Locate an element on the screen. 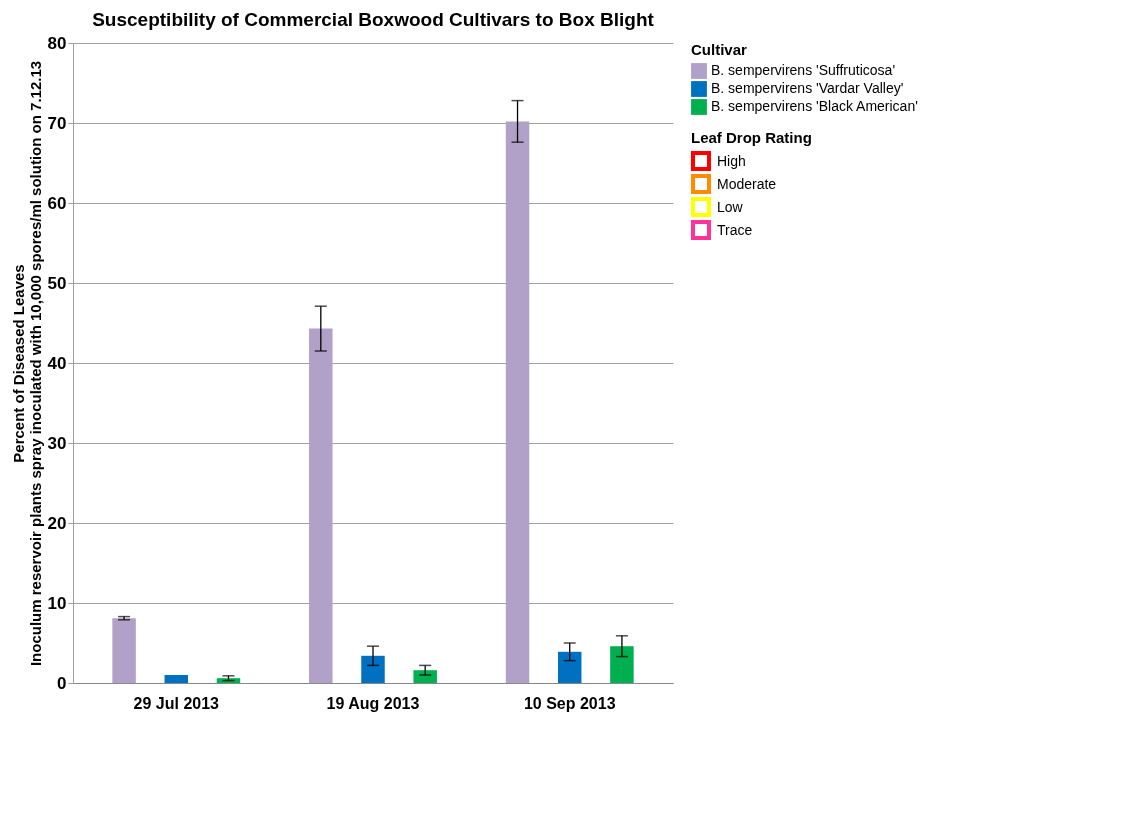 This screenshot has width=1124, height=829. x-tick-label: 29 Jul 2013 is located at coordinates (176, 703).